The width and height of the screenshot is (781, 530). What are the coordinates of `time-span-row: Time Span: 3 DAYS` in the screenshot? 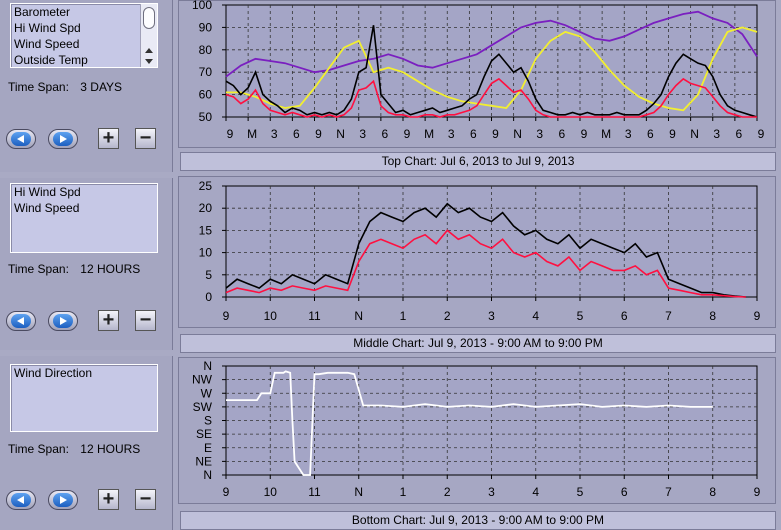 It's located at (65, 87).